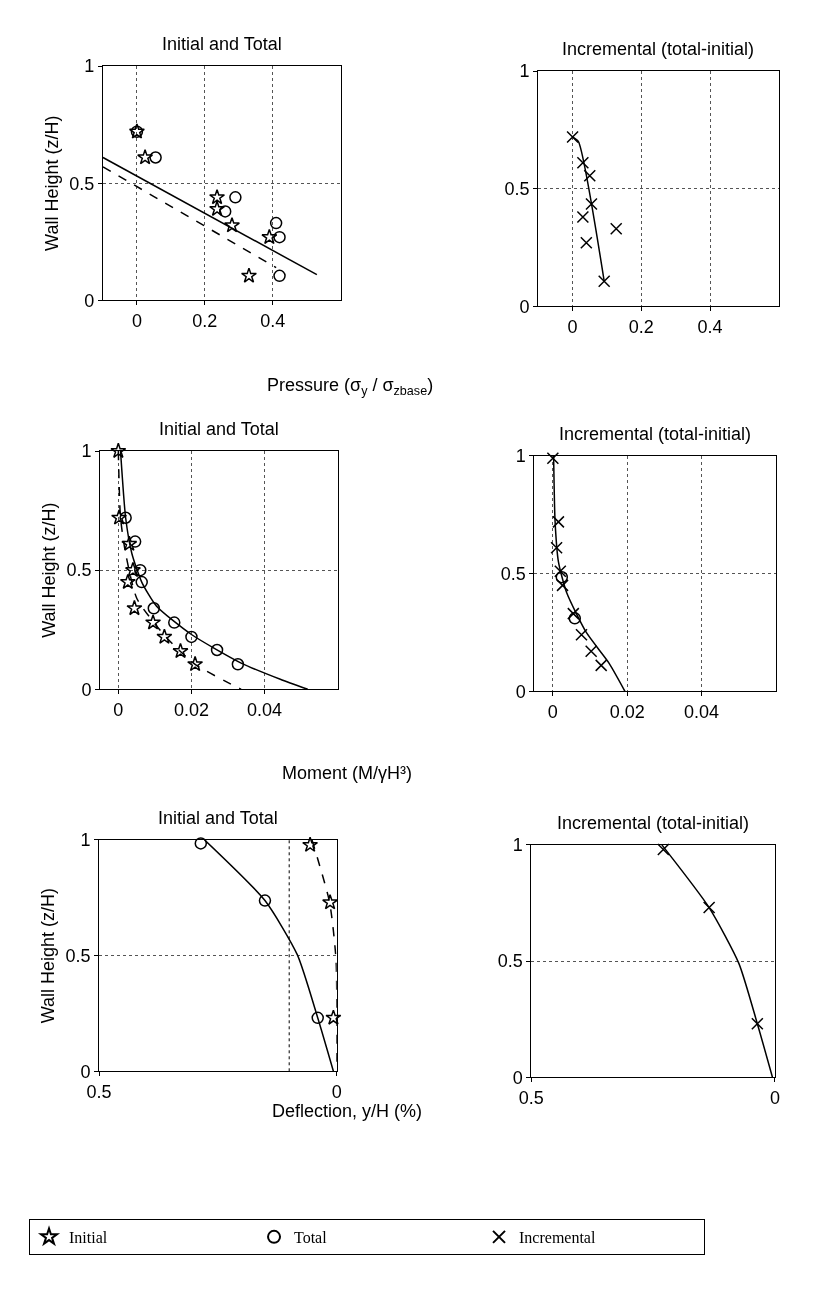 Image resolution: width=819 pixels, height=1290 pixels. Describe the element at coordinates (557, 1238) in the screenshot. I see `legend-label: Incremental` at that location.